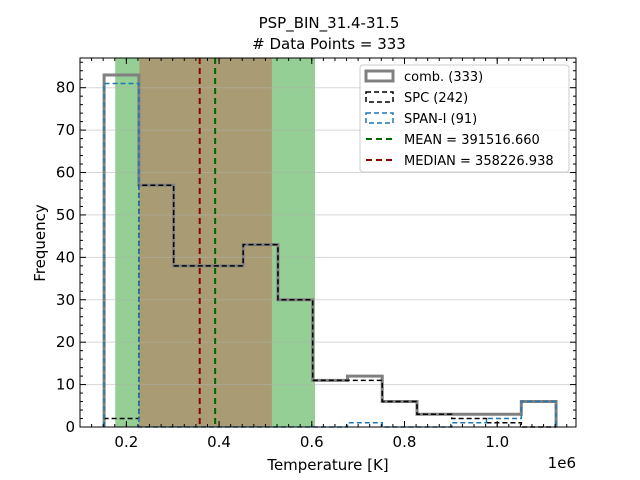 The image size is (640, 480). I want to click on legend-box, so click(464, 118).